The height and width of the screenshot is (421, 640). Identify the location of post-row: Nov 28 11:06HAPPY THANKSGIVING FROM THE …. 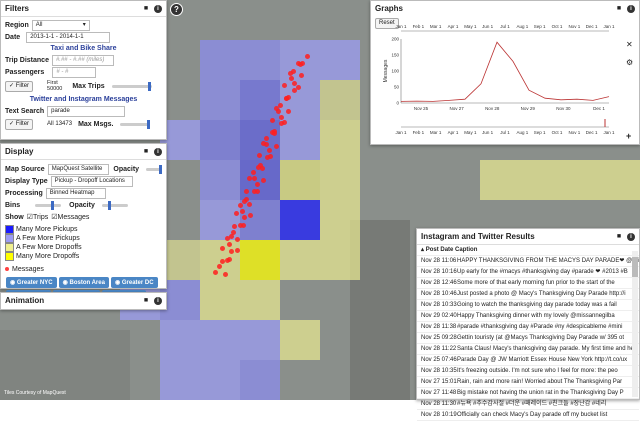
(528, 261).